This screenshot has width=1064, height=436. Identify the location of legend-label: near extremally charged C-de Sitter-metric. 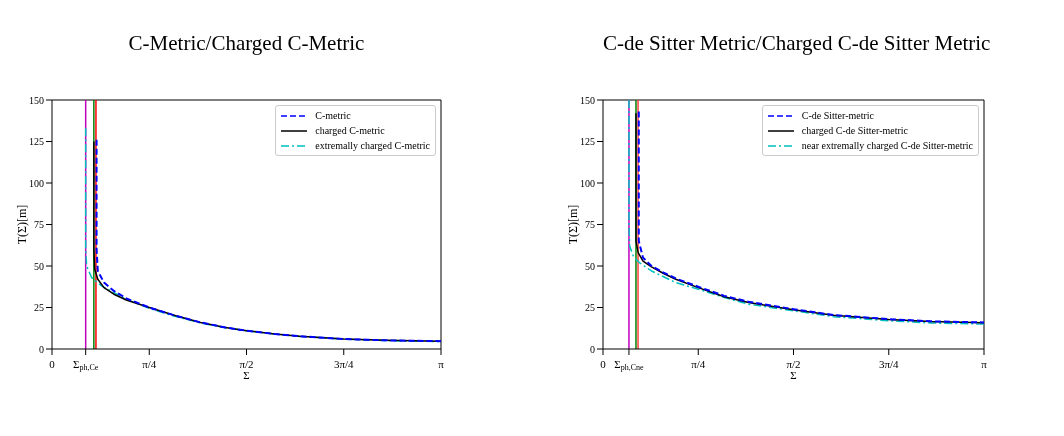
(887, 146).